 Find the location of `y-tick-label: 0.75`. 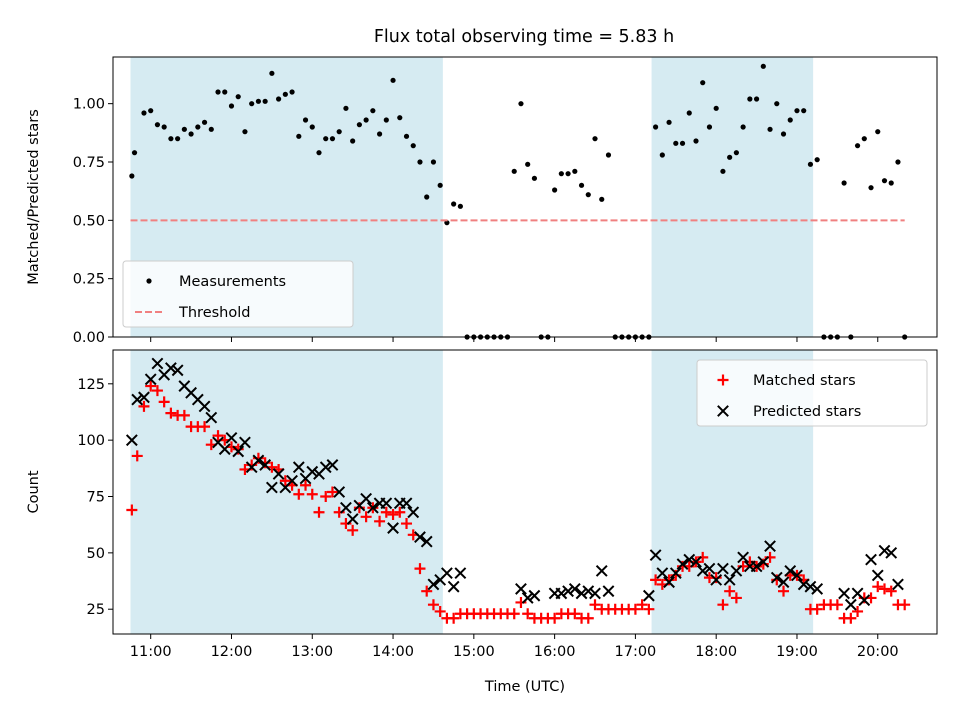

y-tick-label: 0.75 is located at coordinates (89, 163).